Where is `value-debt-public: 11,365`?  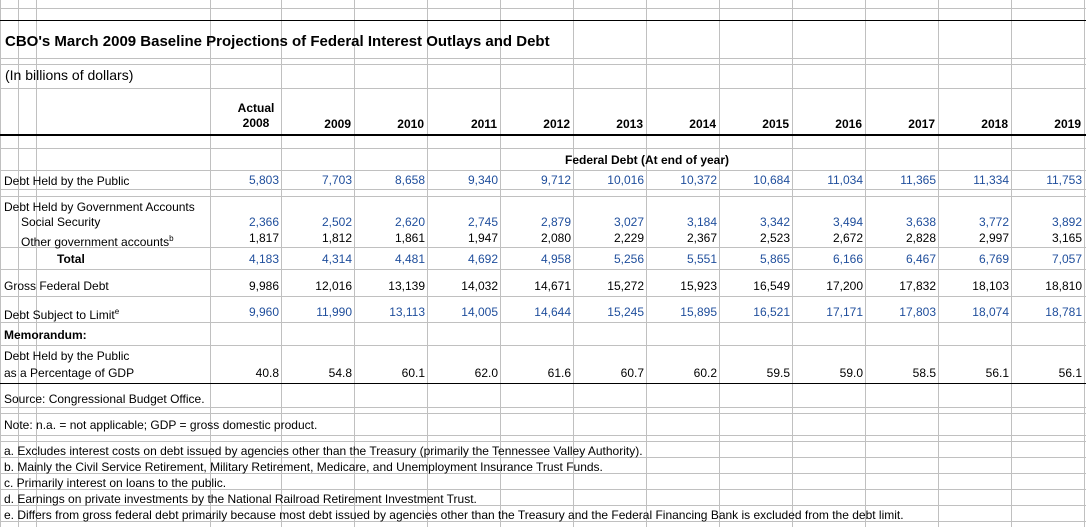 value-debt-public: 11,365 is located at coordinates (918, 180).